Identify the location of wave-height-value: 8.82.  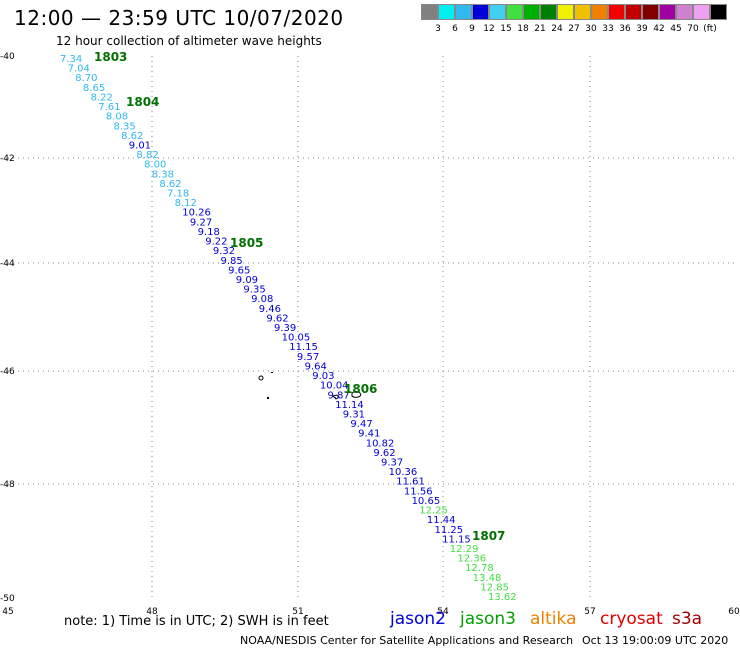
(147, 155).